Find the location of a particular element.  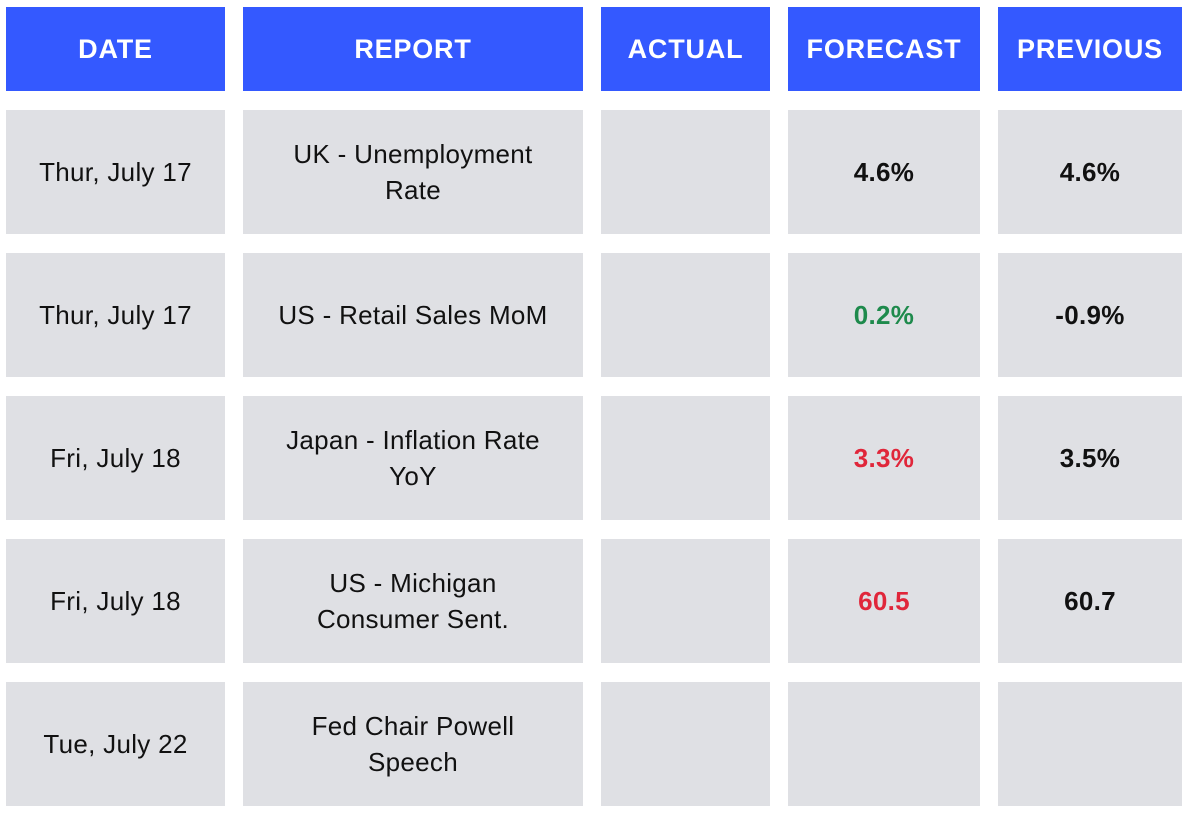

table-row-cell-forecast: 0.2% is located at coordinates (884, 315).